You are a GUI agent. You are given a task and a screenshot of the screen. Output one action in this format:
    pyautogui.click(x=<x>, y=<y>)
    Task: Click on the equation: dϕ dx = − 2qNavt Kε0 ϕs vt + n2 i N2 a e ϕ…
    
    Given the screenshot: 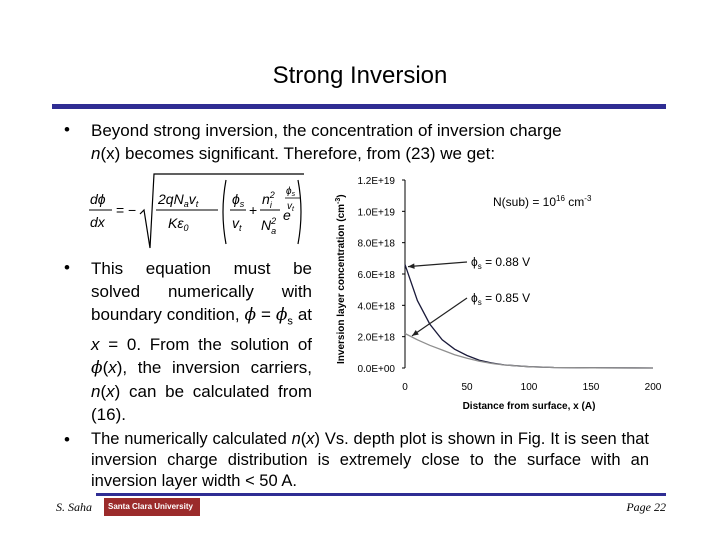 What is the action you would take?
    pyautogui.click(x=196, y=211)
    